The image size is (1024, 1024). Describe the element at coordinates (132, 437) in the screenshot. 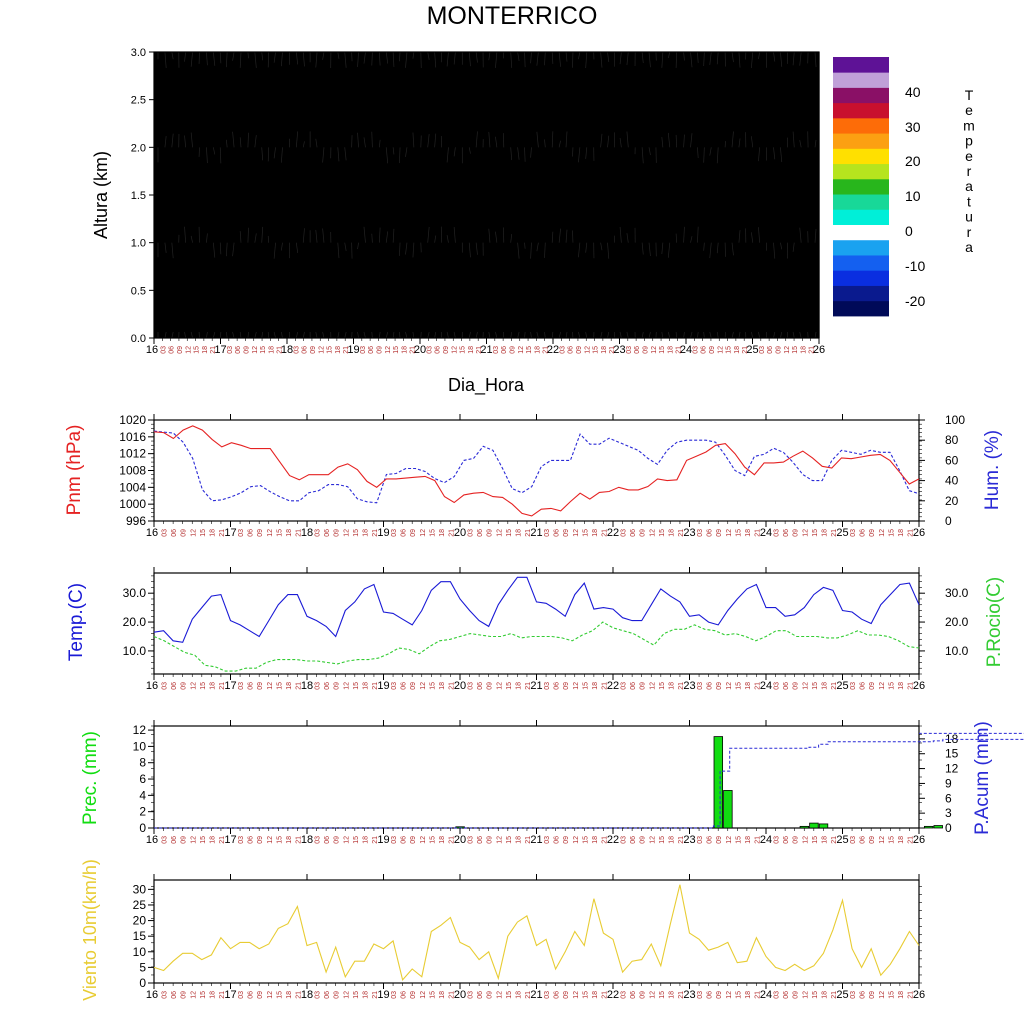

I see `left-tick-label: 1016` at that location.